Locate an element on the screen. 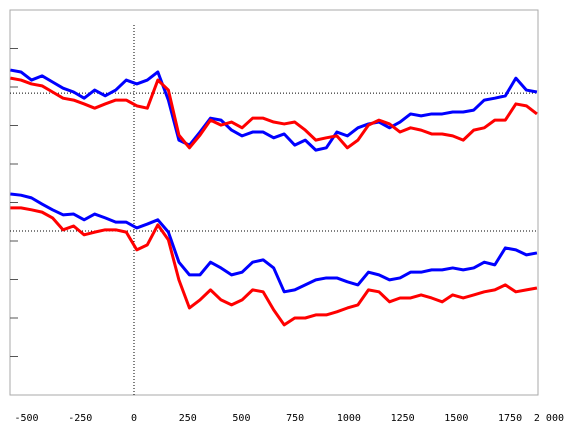 Image resolution: width=566 pixels, height=442 pixels. x-tick-label: 500 is located at coordinates (241, 418).